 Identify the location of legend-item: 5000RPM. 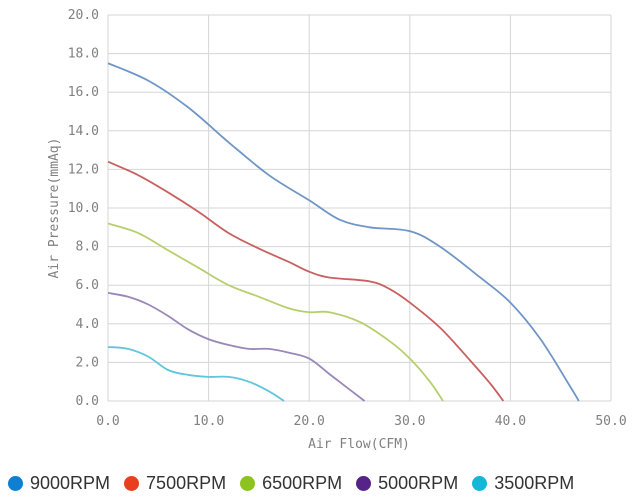
(407, 483).